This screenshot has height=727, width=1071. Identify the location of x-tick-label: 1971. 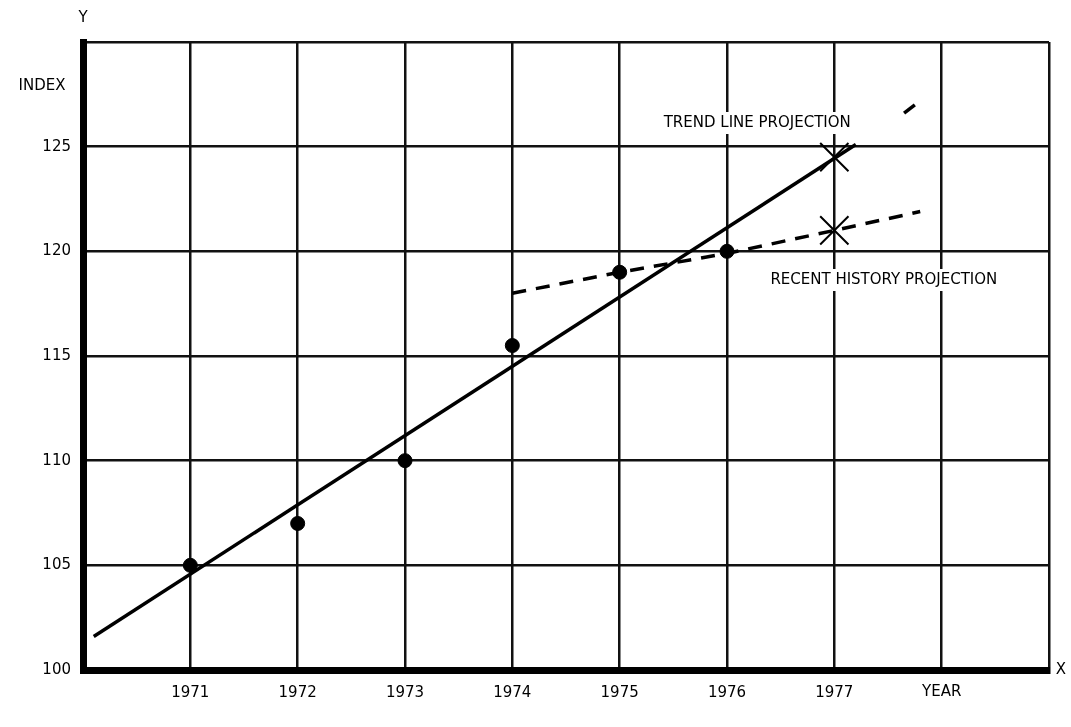
(190, 691).